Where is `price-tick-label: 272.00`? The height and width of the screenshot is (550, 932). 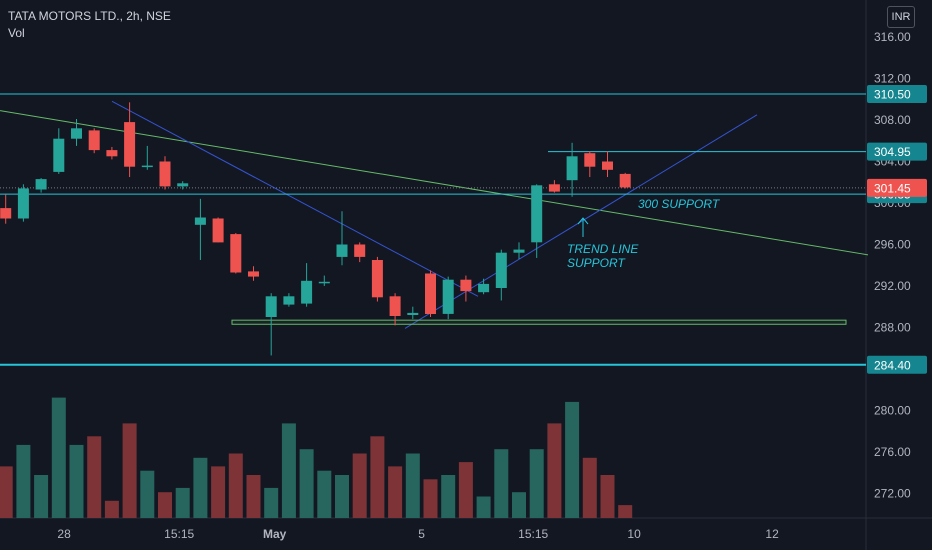
price-tick-label: 272.00 is located at coordinates (892, 493).